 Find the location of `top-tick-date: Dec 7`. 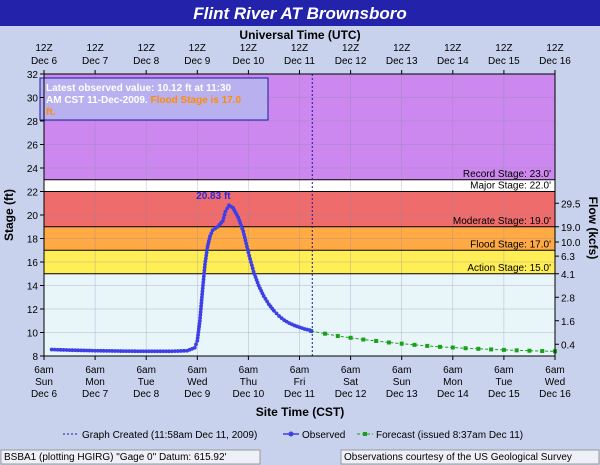

top-tick-date: Dec 7 is located at coordinates (95, 61).